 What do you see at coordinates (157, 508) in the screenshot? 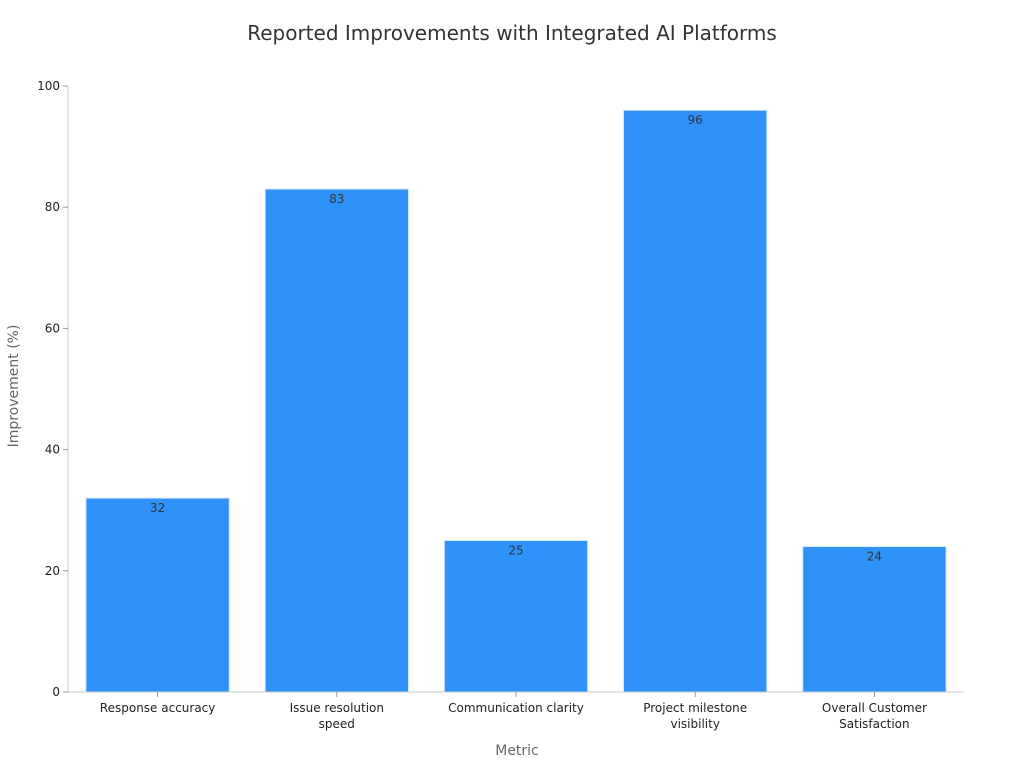
I see `data-label: 32` at bounding box center [157, 508].